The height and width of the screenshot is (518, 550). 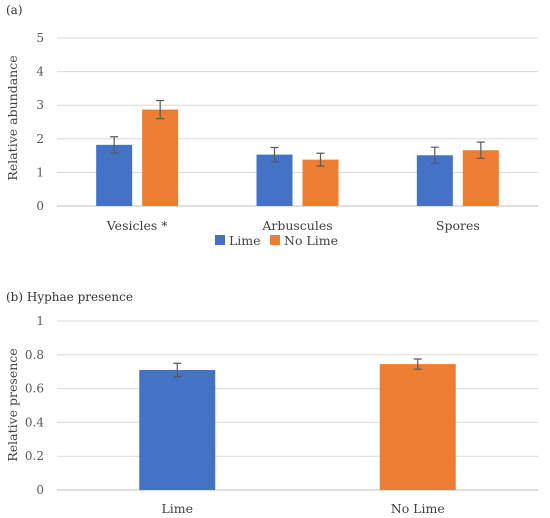 I want to click on bar-lime-vesicles, so click(x=114, y=175).